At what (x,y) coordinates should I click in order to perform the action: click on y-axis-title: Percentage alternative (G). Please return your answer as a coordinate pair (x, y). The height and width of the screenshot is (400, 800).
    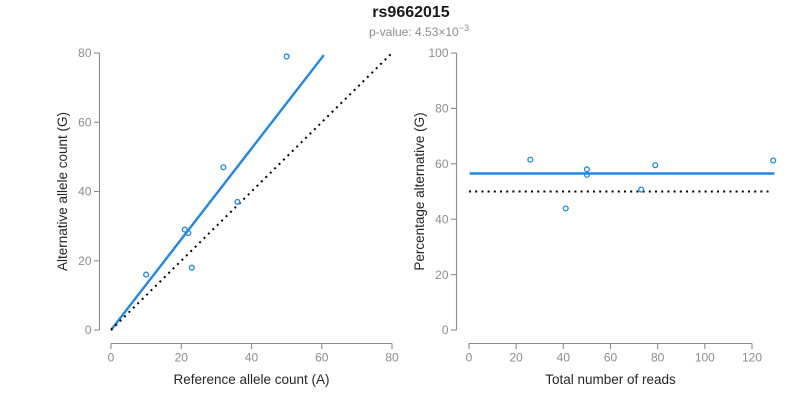
    Looking at the image, I should click on (419, 191).